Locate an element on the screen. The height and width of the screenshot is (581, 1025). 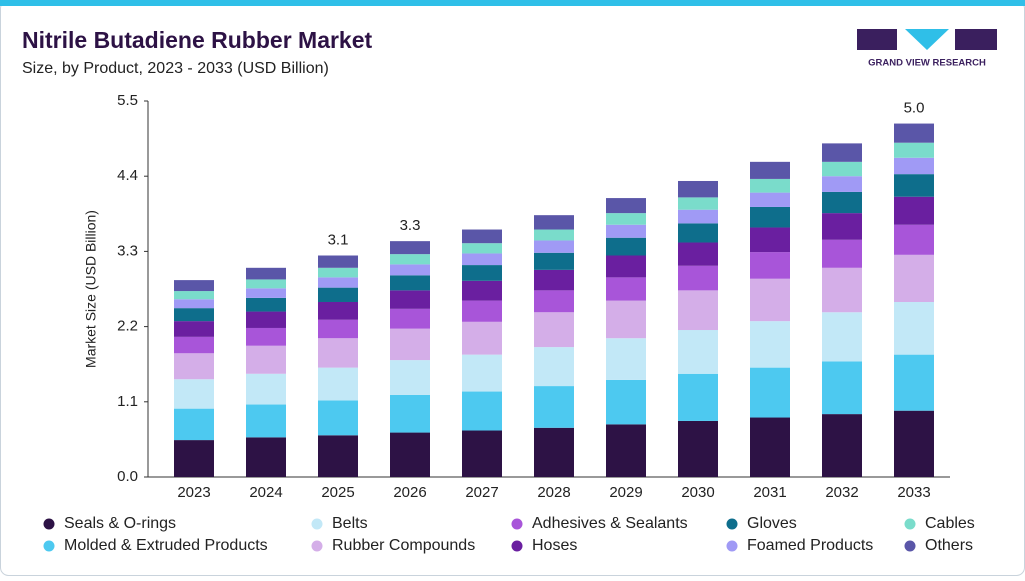
x-tick-label: 2024 is located at coordinates (265, 492).